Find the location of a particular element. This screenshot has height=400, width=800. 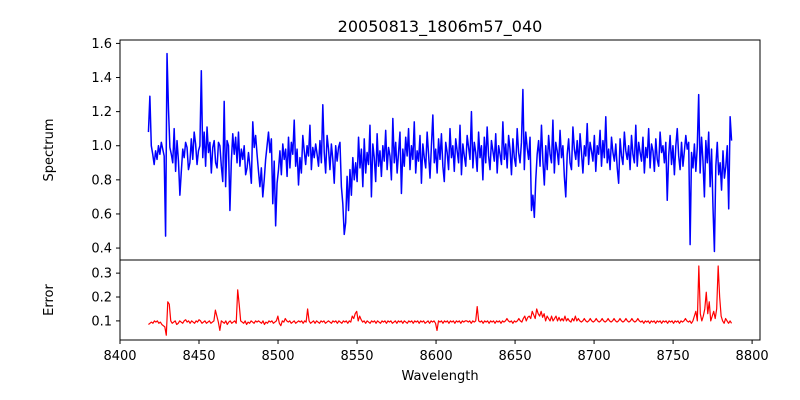

error-series-line is located at coordinates (440, 300).